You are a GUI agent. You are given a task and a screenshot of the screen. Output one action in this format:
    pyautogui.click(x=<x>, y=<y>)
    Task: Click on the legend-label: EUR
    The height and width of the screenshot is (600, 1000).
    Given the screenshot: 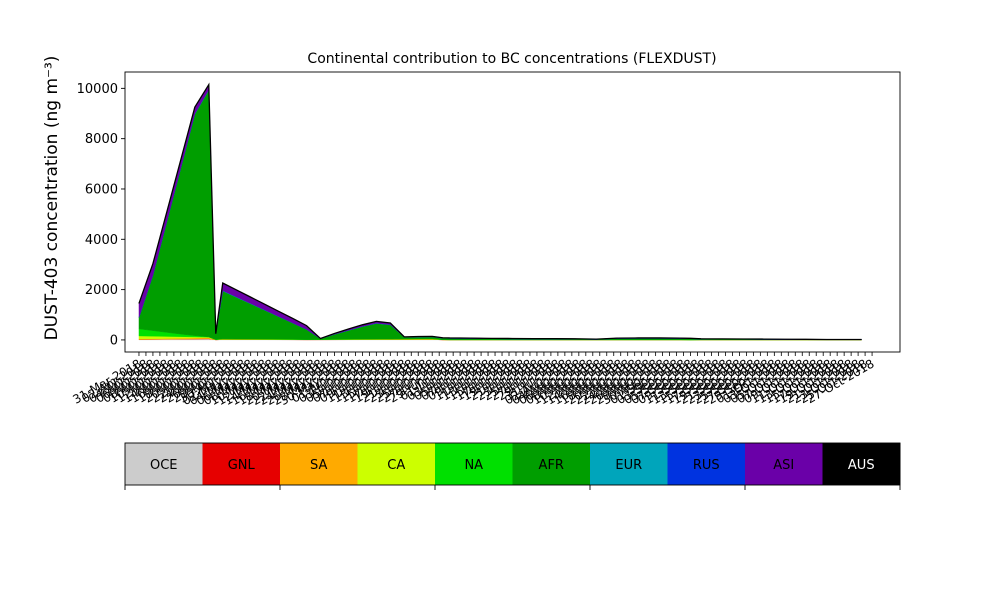 What is the action you would take?
    pyautogui.click(x=628, y=465)
    